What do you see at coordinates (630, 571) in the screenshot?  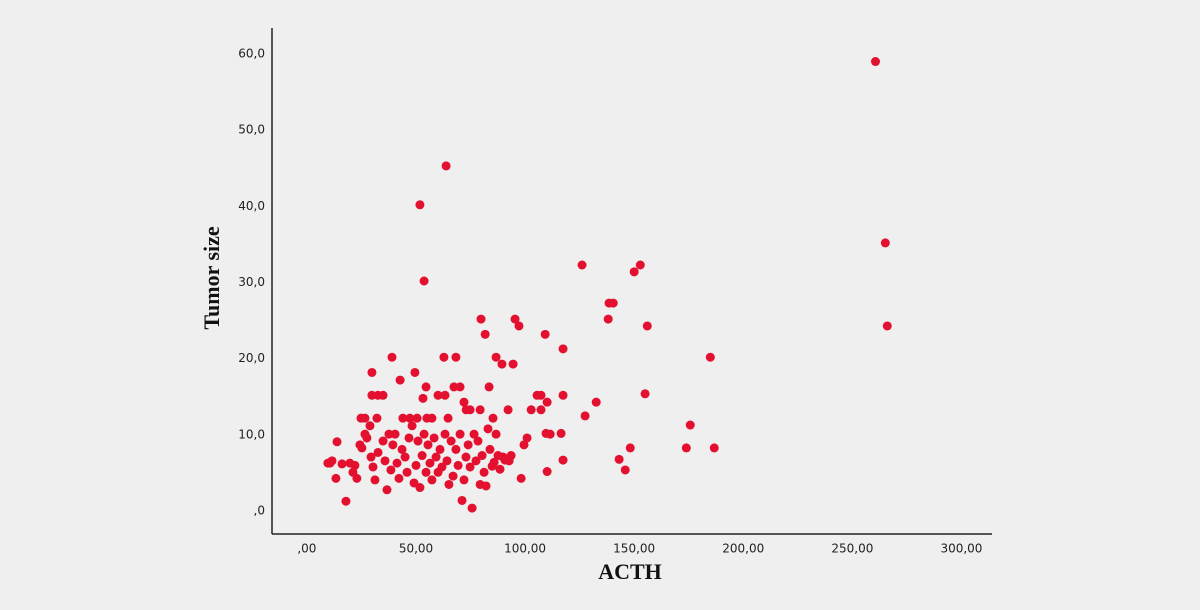 I see `x-axis-title: ACTH` at bounding box center [630, 571].